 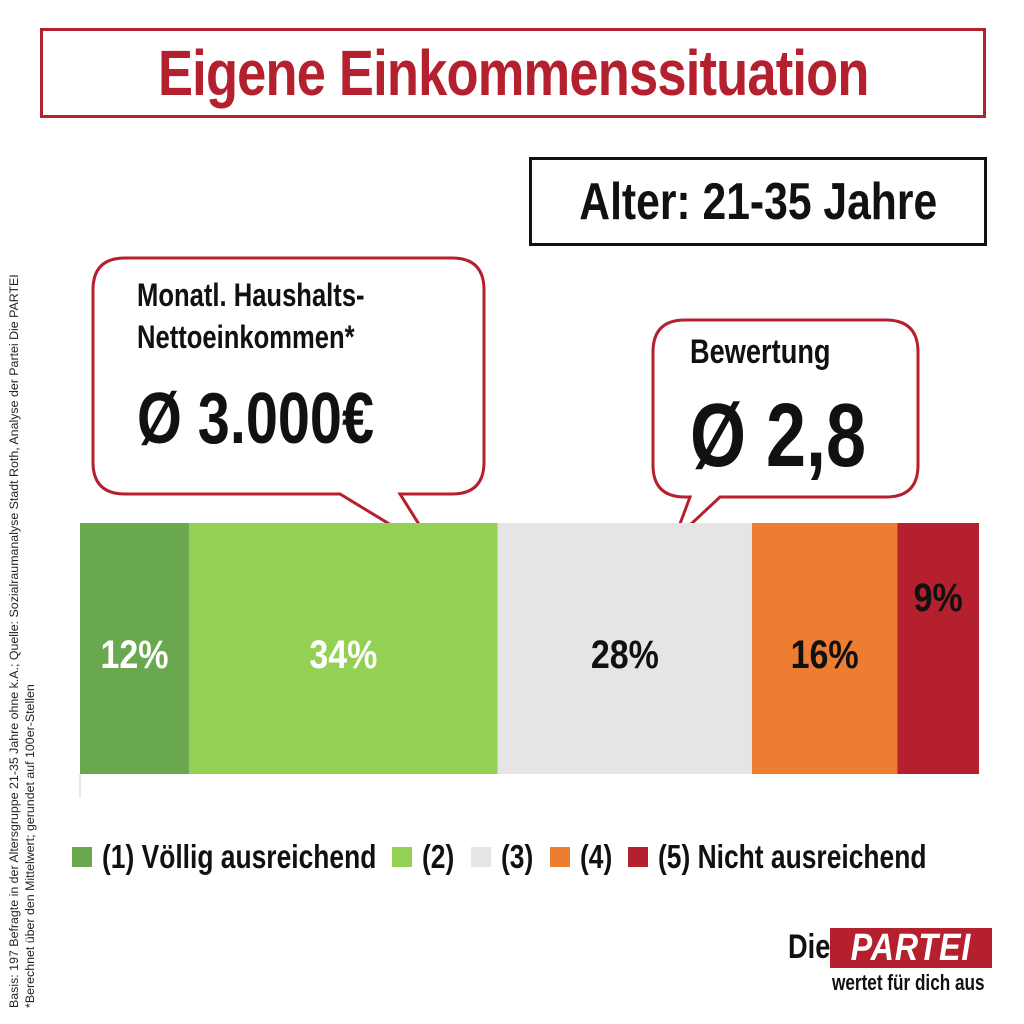 I want to click on legend-item-5: (5) Nicht ausreichend, so click(x=777, y=857).